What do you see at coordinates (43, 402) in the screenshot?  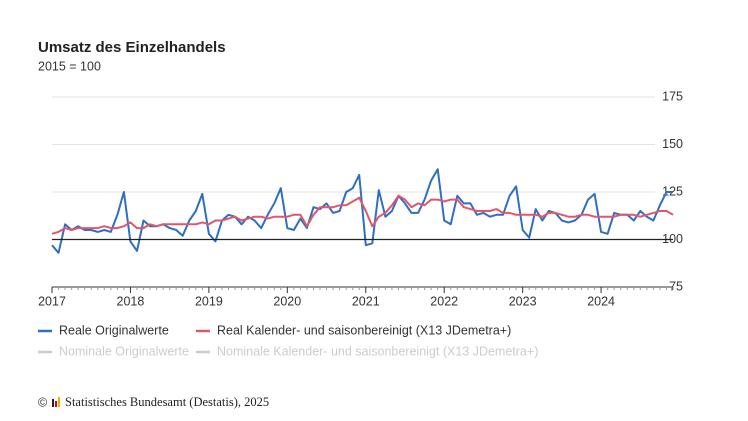 I see `copyright: ©` at bounding box center [43, 402].